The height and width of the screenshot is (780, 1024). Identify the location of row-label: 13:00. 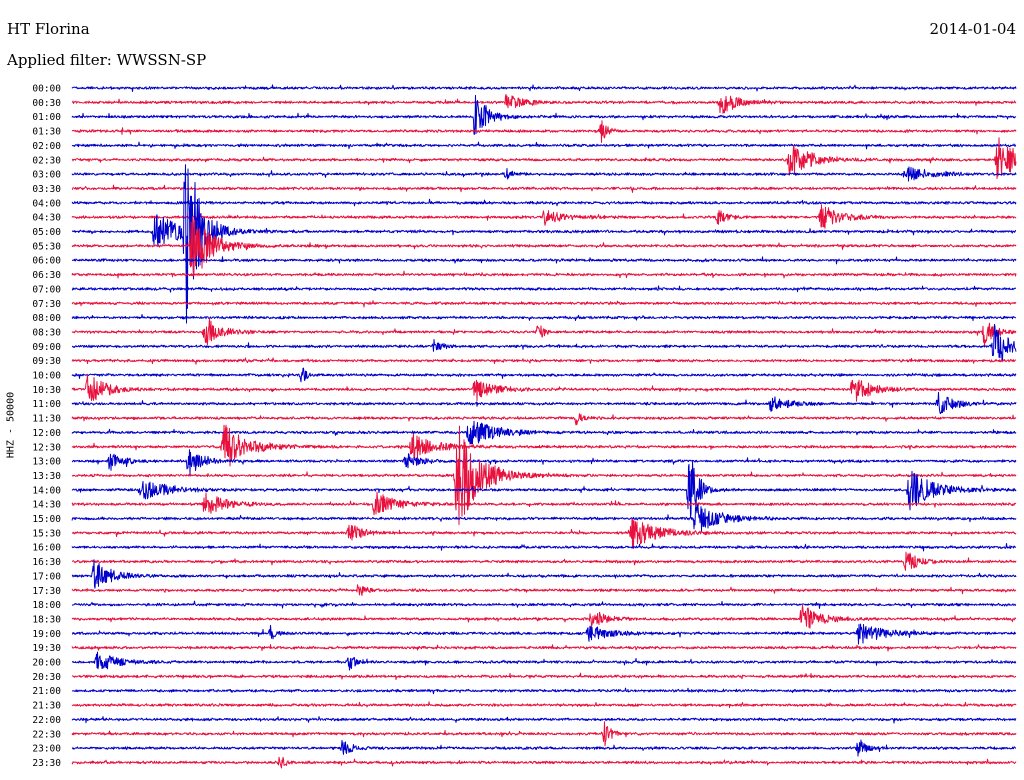
(46, 462).